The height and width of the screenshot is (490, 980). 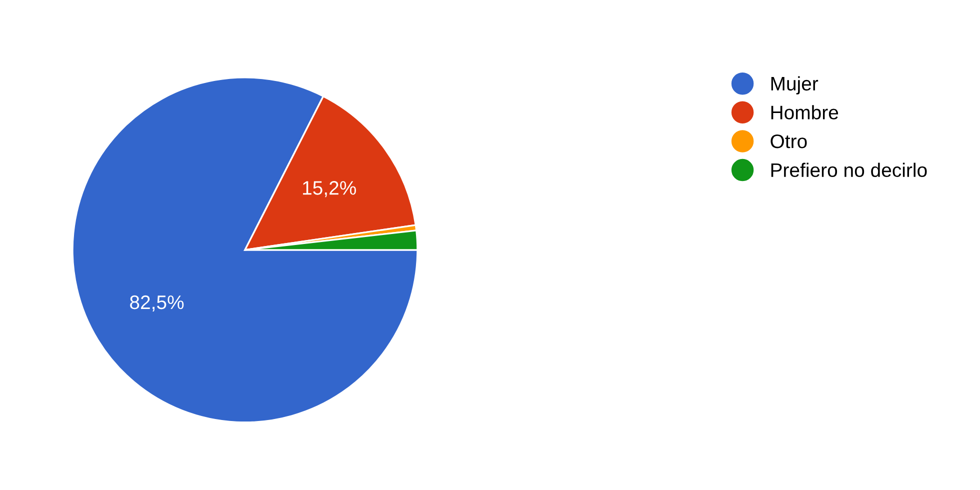 What do you see at coordinates (849, 170) in the screenshot?
I see `legend-label: Prefiero no decirlo` at bounding box center [849, 170].